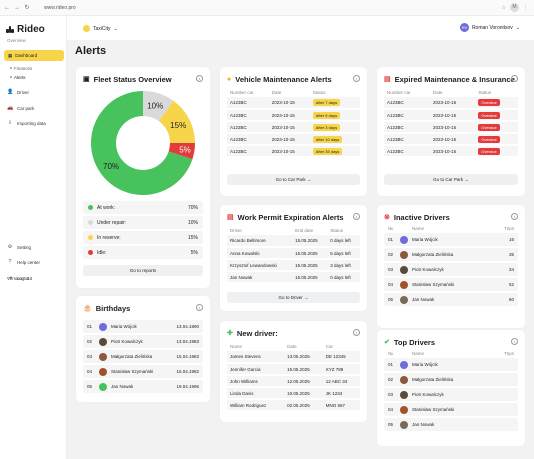  Describe the element at coordinates (143, 386) in the screenshot. I see `list-item: 05 Jan Nowak 19.04.1996` at that location.